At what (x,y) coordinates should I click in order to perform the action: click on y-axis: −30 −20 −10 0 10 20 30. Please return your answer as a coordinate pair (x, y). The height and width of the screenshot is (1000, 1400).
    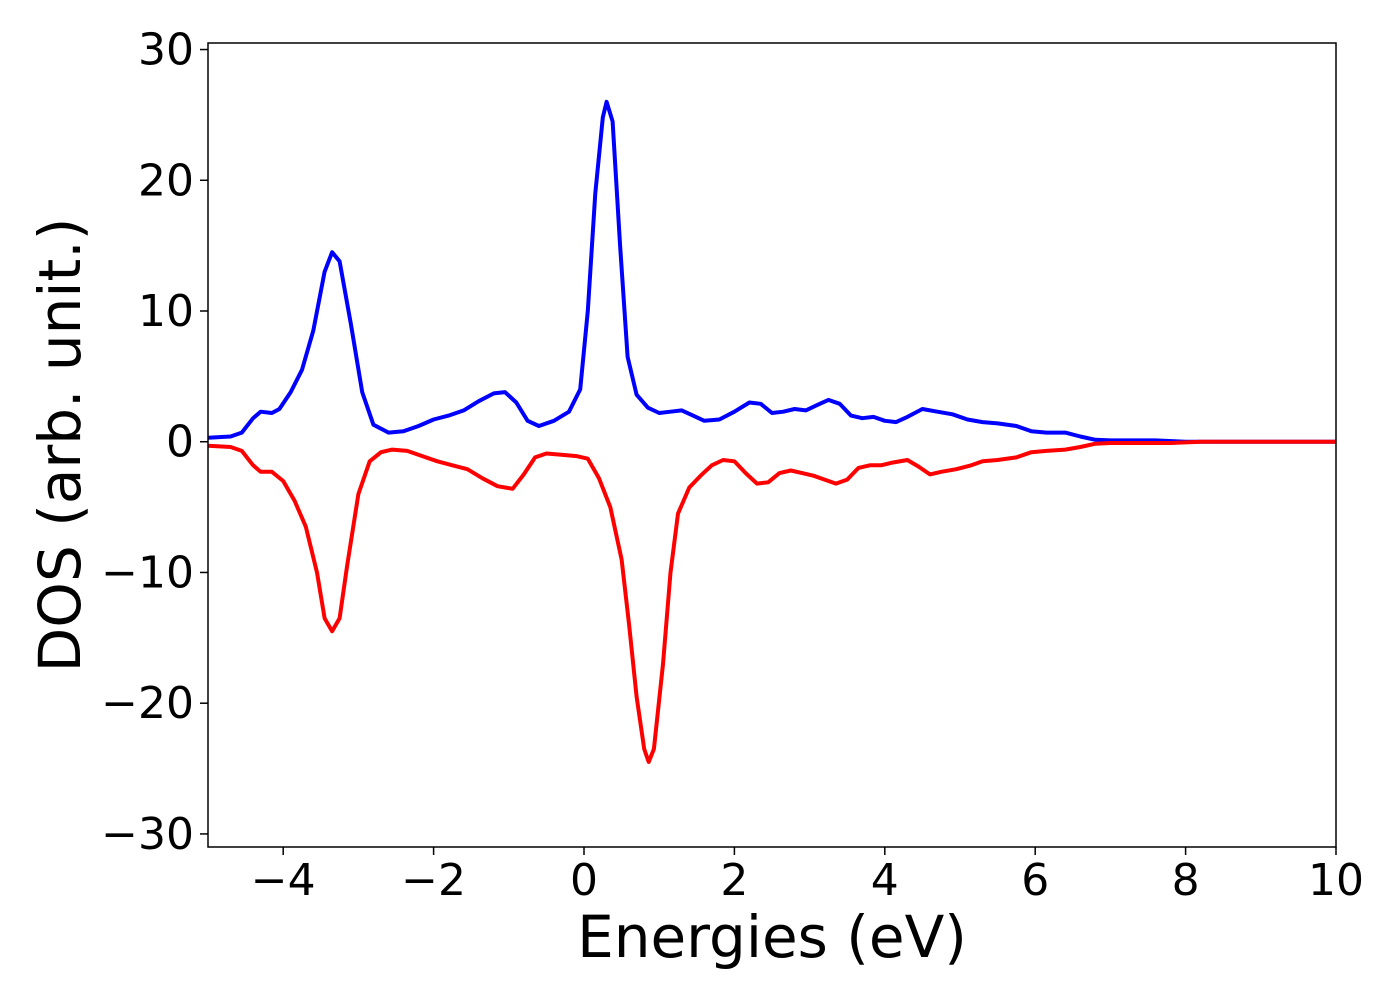
    Looking at the image, I should click on (154, 442).